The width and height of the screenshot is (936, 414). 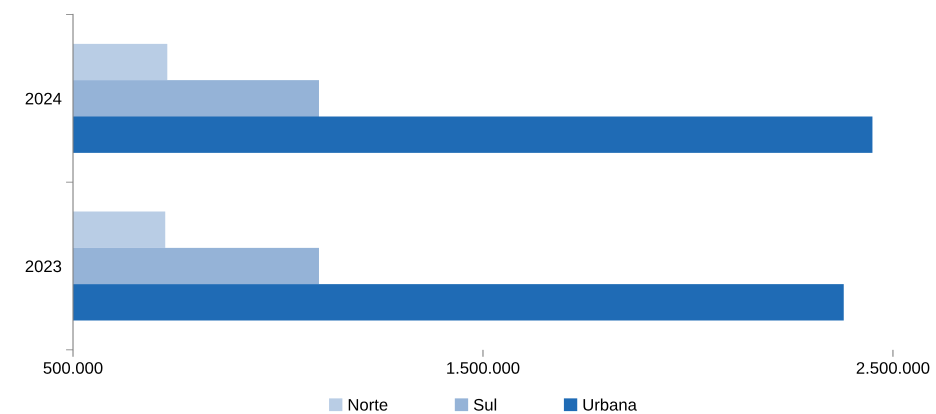 What do you see at coordinates (368, 405) in the screenshot?
I see `legend-label: Norte` at bounding box center [368, 405].